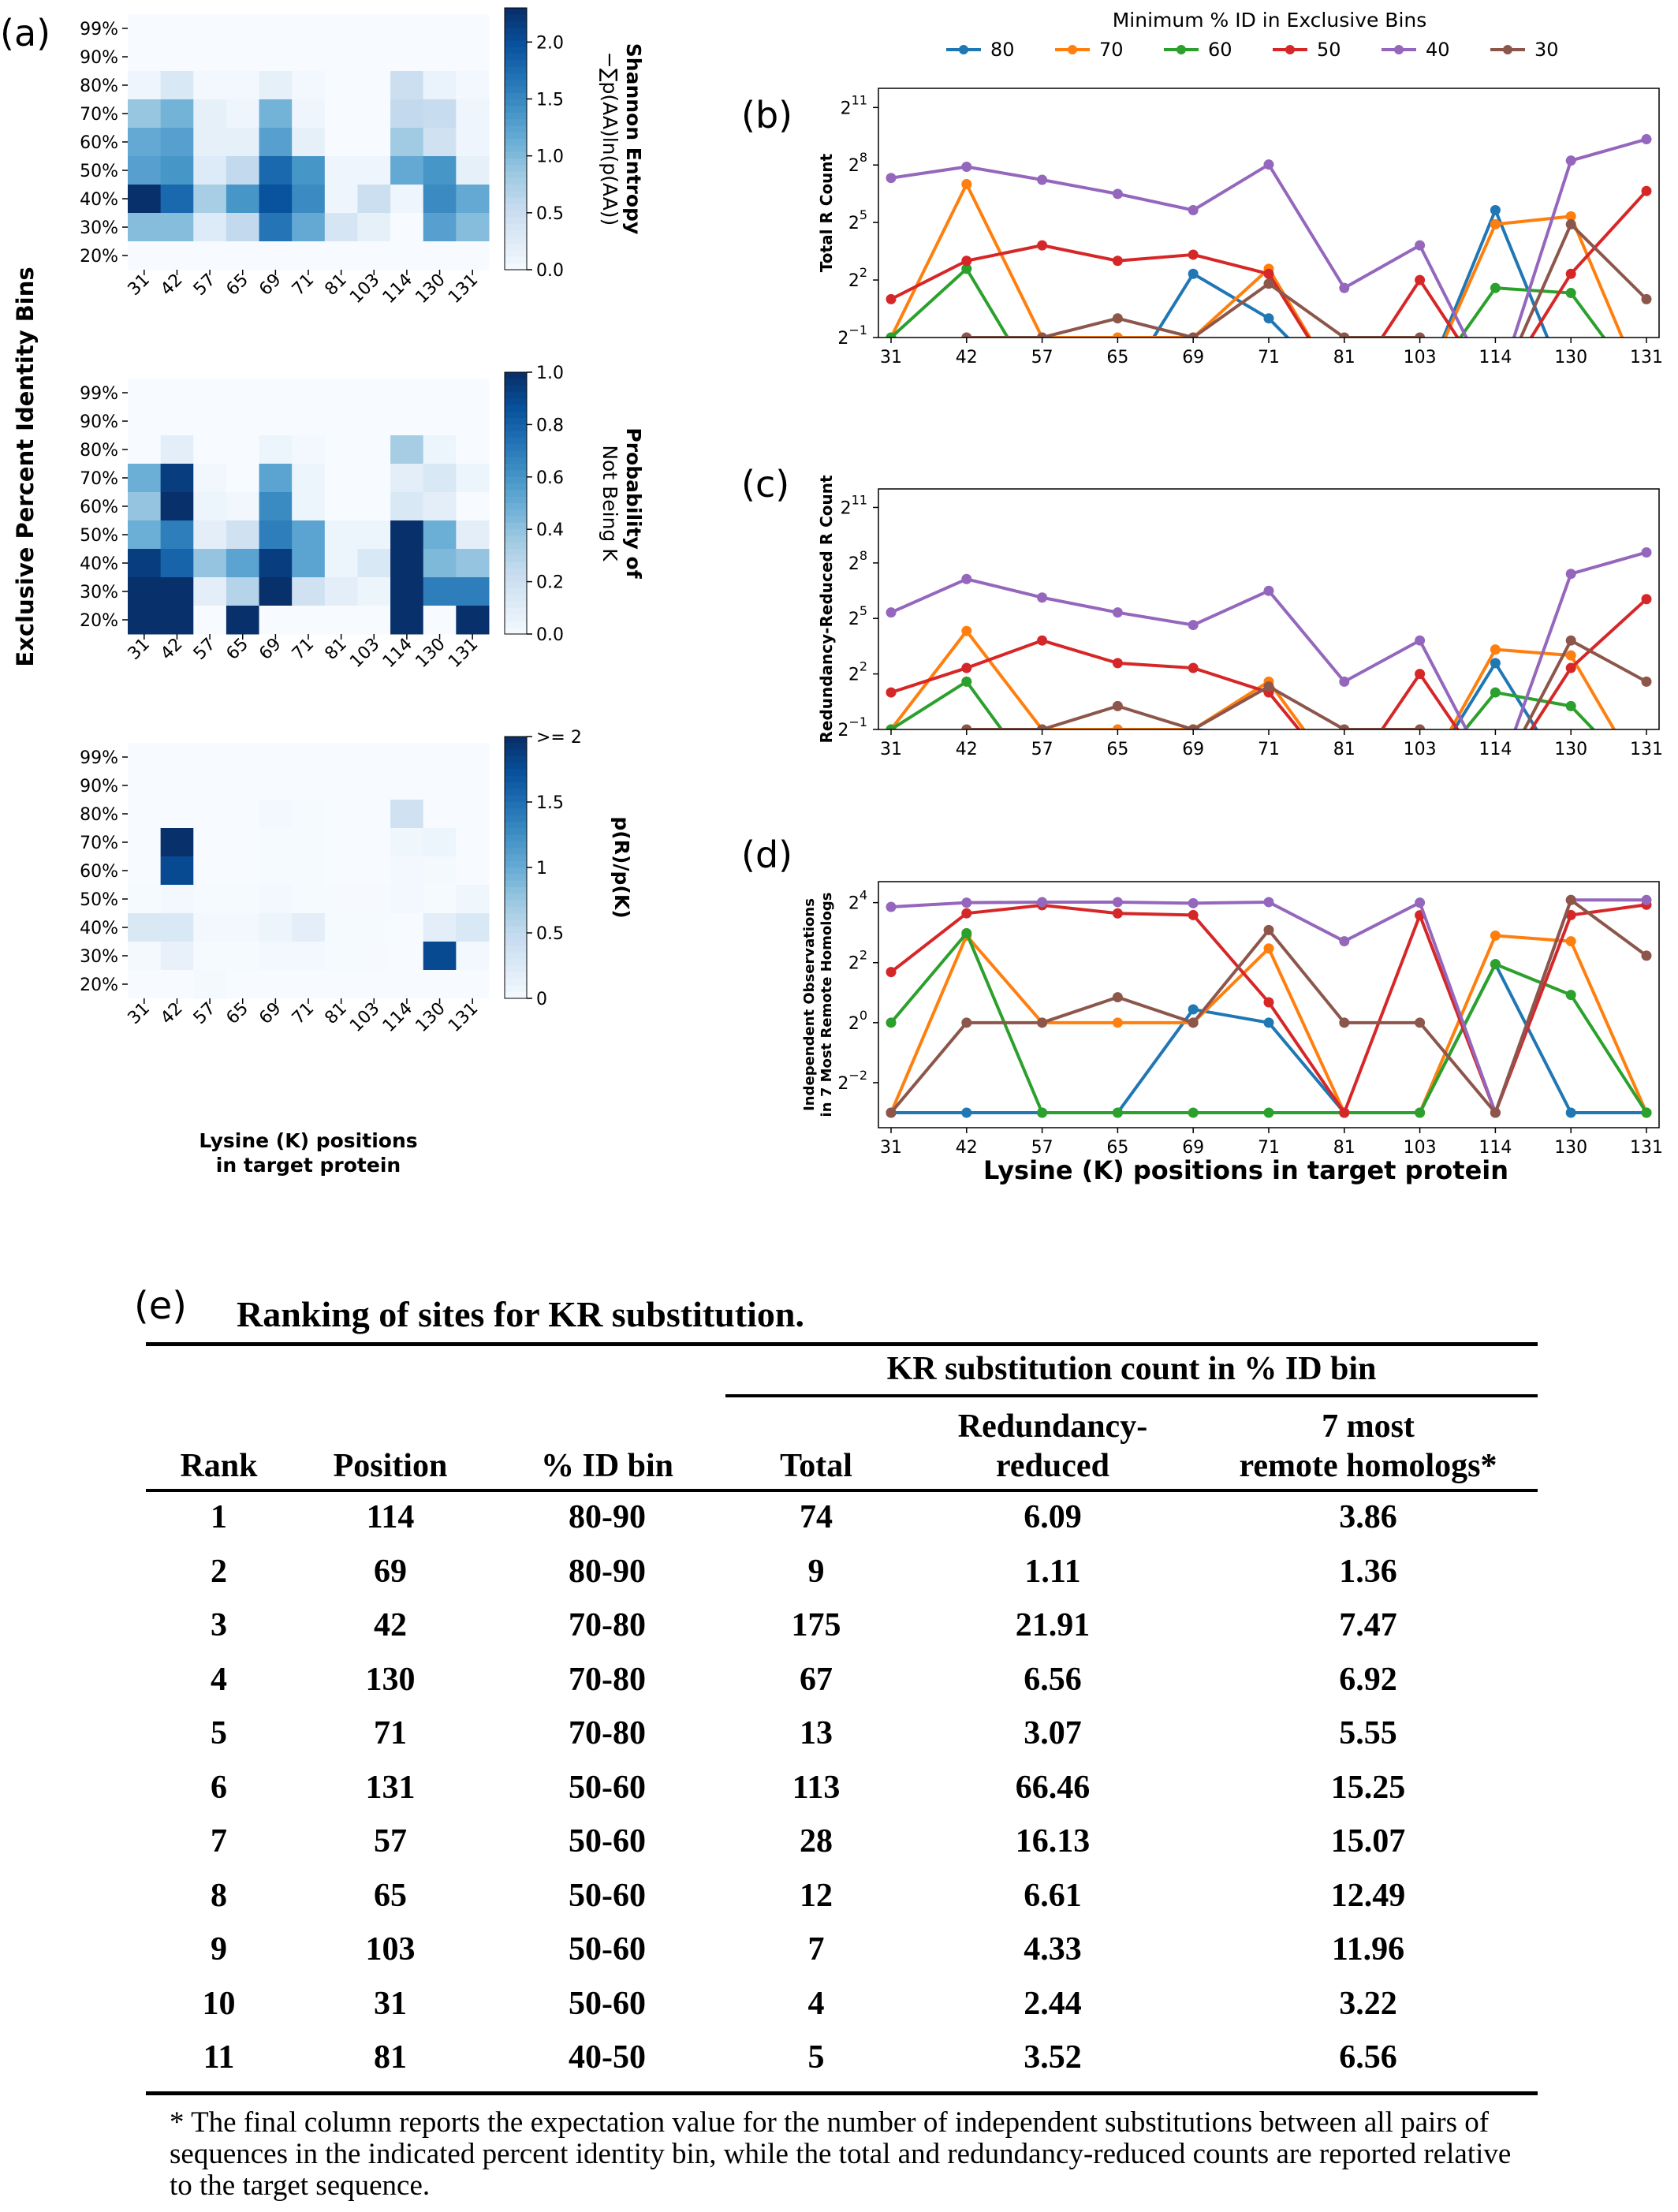  I want to click on colorbar-tick-label: 2.0, so click(550, 43).